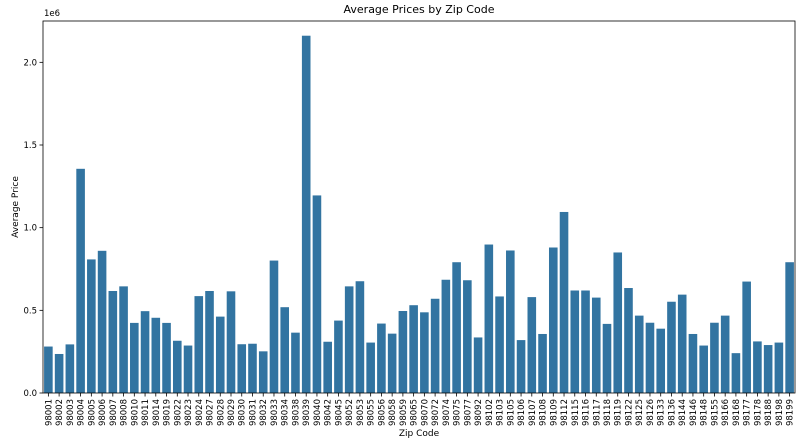  What do you see at coordinates (92, 412) in the screenshot?
I see `x-tick-label: 98005` at bounding box center [92, 412].